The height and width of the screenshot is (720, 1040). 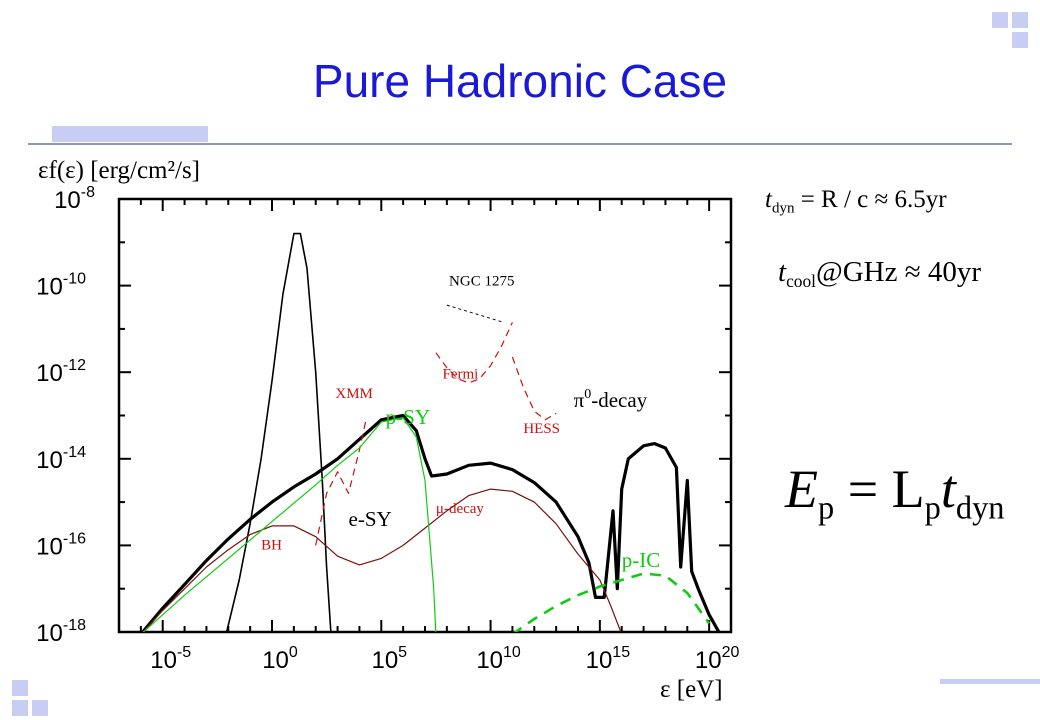 I want to click on eq-tdyn-sub: dyn, so click(x=783, y=208).